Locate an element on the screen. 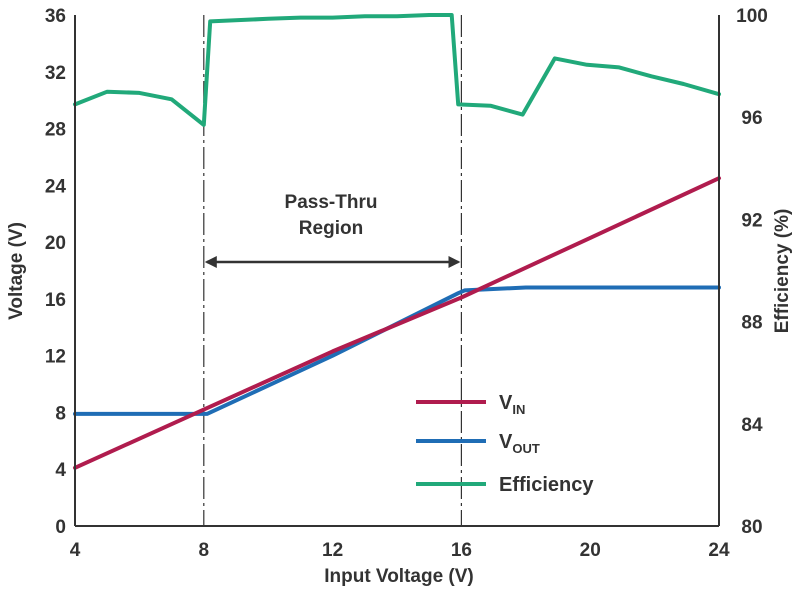  y-tick-label: 4 is located at coordinates (60, 470).